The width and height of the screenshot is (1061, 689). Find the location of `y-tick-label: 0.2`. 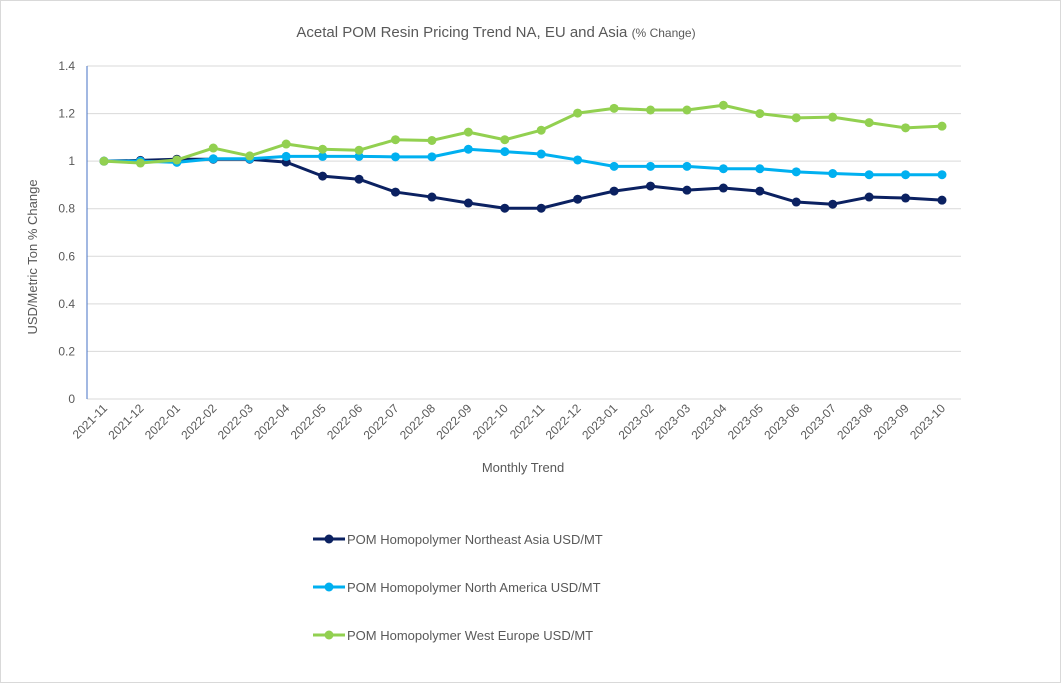

y-tick-label: 0.2 is located at coordinates (66, 351).